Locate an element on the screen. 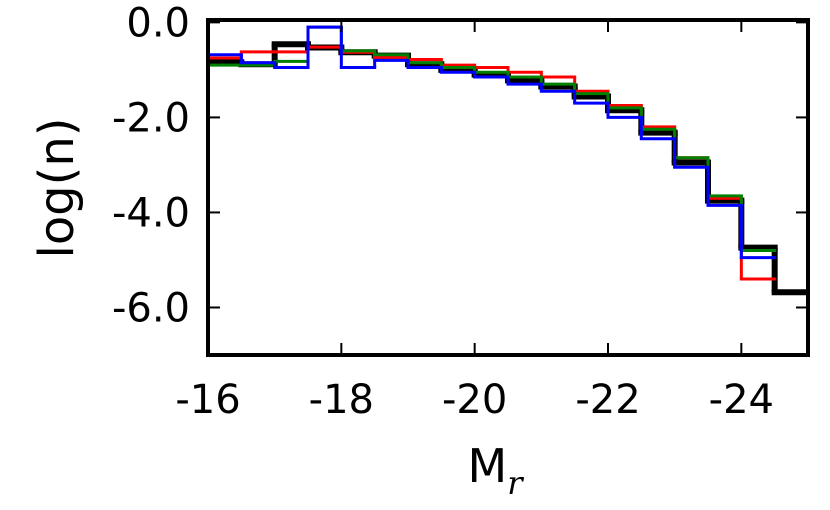 This screenshot has width=830, height=510. x-tick-label: -16 is located at coordinates (207, 400).